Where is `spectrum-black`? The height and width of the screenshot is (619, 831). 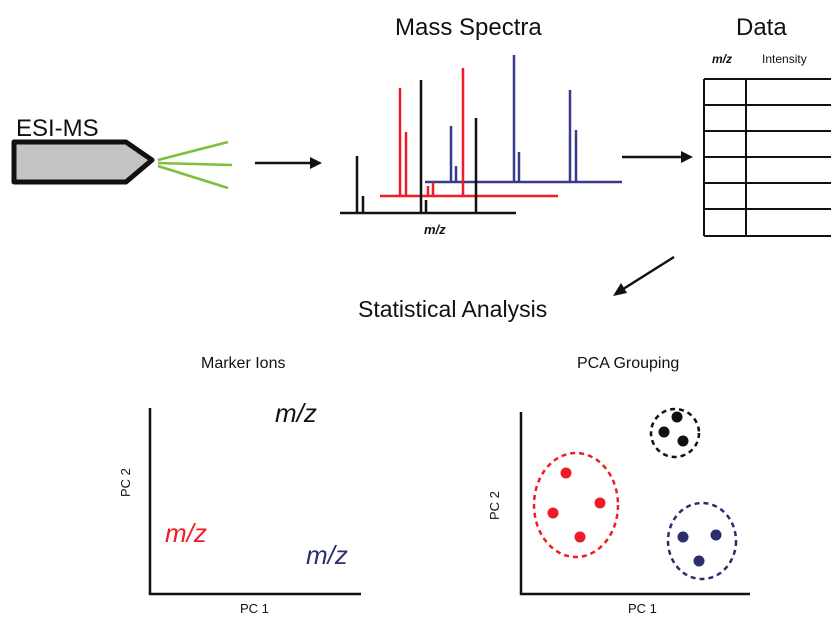 spectrum-black is located at coordinates (428, 147).